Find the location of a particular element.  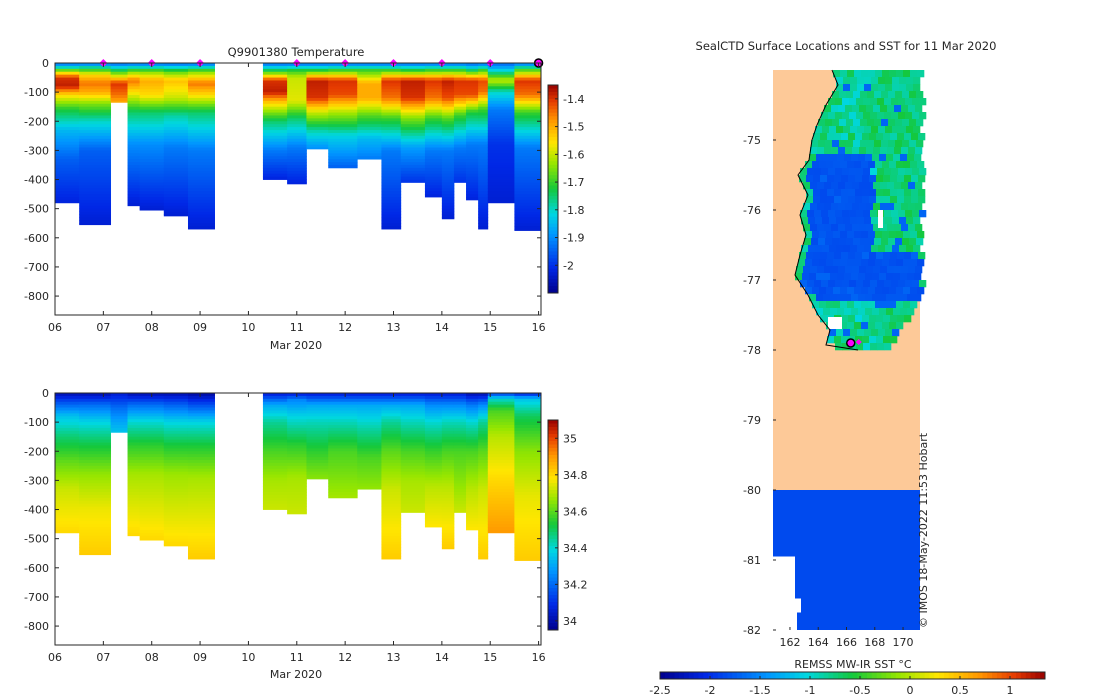

surface-location-marker is located at coordinates (858, 342).